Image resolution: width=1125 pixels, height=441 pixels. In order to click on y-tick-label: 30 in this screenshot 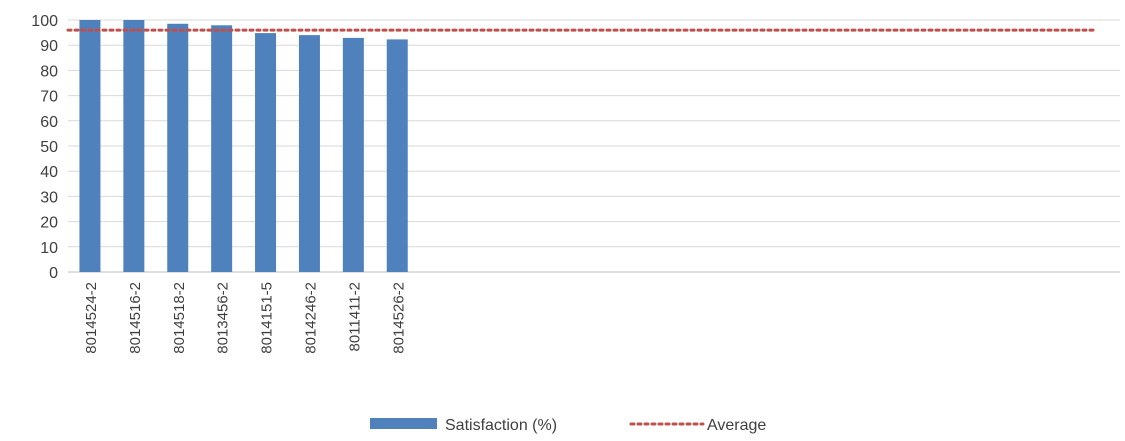, I will do `click(49, 197)`.